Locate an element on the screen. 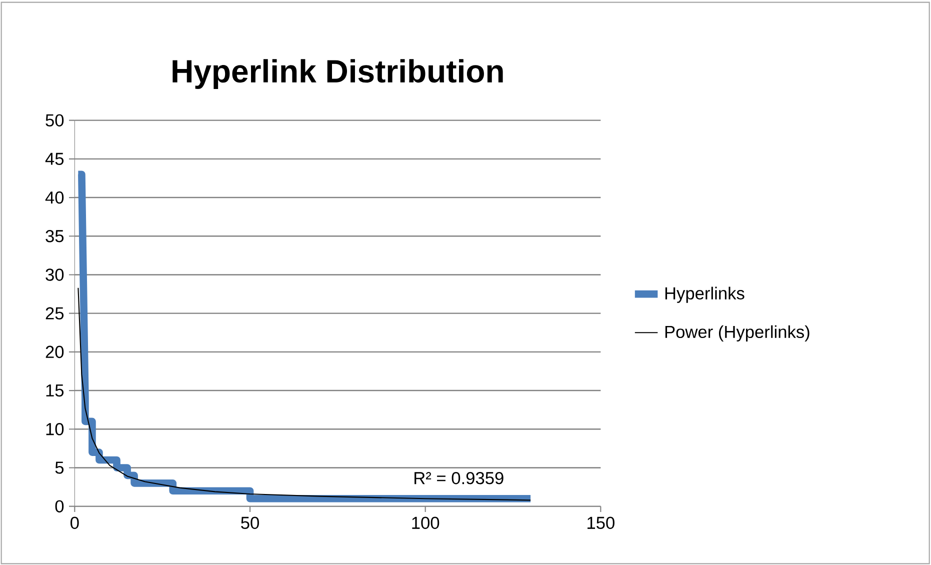  y-tick-label: 50 is located at coordinates (55, 120).